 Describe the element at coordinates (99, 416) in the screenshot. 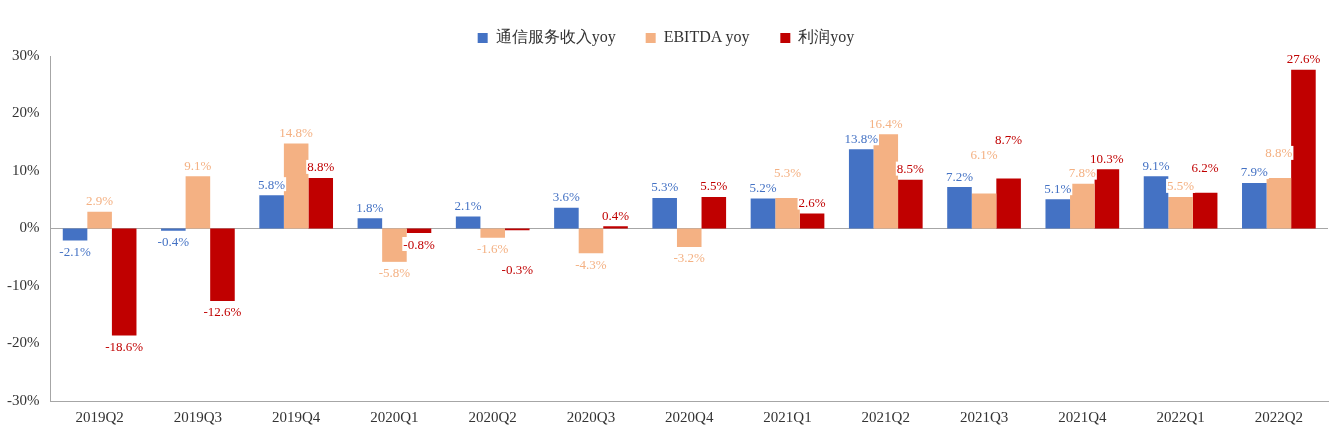

I see `x-tick-label: 2019Q2` at that location.